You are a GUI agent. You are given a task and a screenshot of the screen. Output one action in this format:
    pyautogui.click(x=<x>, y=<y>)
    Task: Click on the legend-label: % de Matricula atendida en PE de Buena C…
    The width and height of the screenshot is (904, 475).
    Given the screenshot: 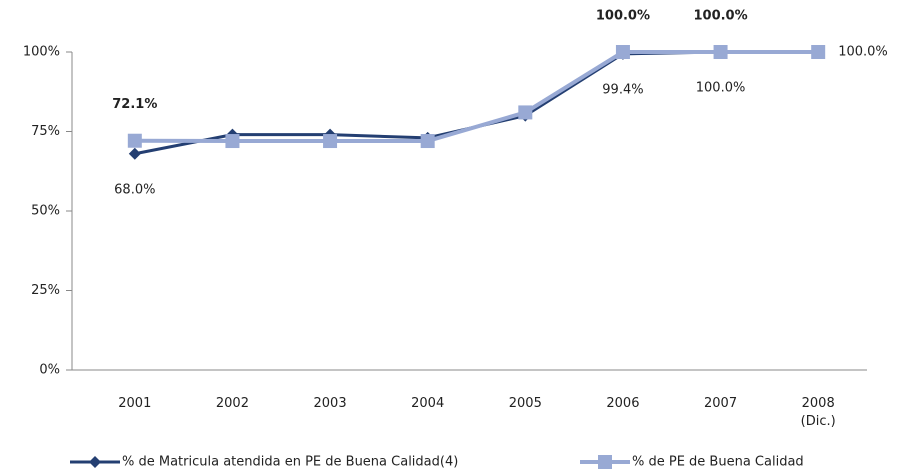 What is the action you would take?
    pyautogui.click(x=290, y=462)
    